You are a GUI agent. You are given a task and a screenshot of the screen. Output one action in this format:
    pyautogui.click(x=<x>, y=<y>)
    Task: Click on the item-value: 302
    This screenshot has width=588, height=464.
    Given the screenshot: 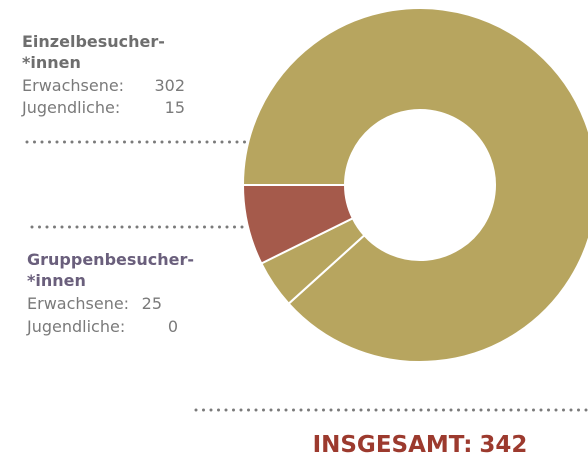 What is the action you would take?
    pyautogui.click(x=169, y=85)
    